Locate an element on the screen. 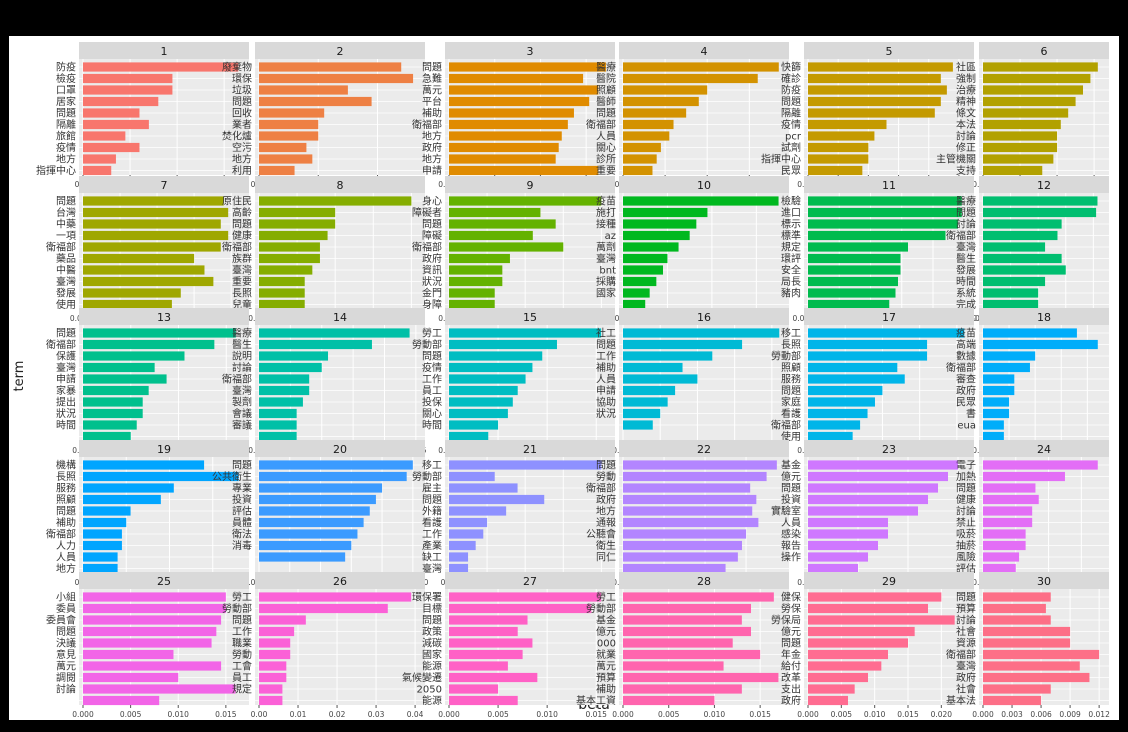  term-label: 進口 is located at coordinates (791, 213).